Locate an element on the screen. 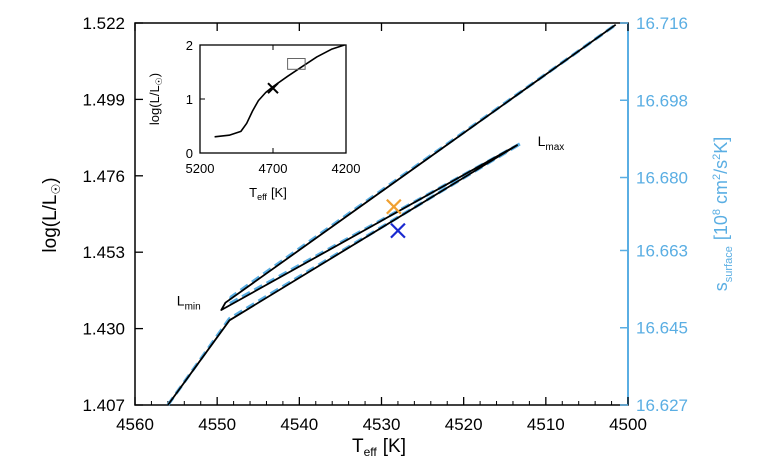 The width and height of the screenshot is (762, 476). y-tick-label: 1.407 is located at coordinates (103, 405).